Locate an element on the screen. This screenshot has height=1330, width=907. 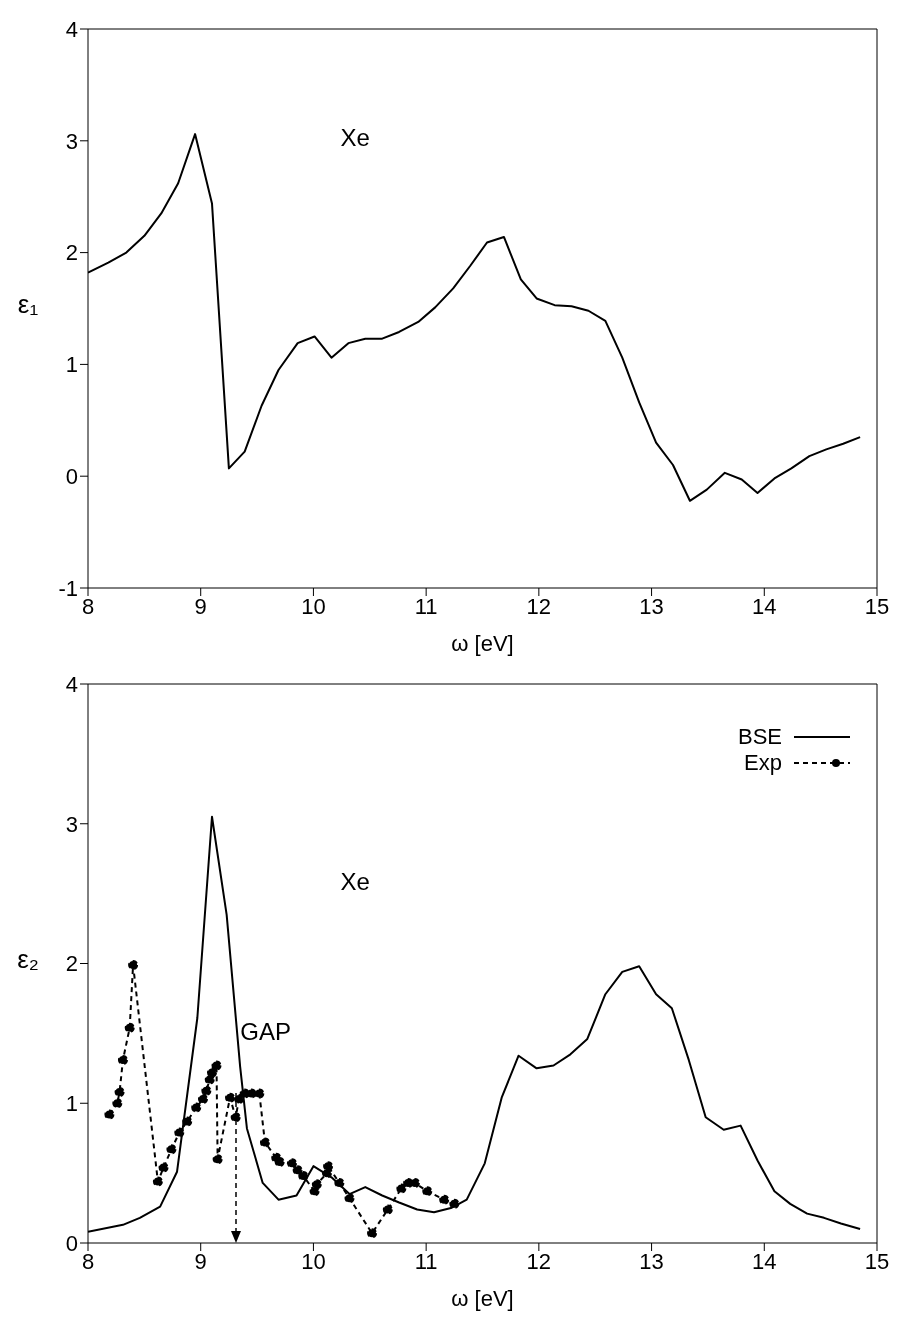
annotation: GAP is located at coordinates (266, 1032).